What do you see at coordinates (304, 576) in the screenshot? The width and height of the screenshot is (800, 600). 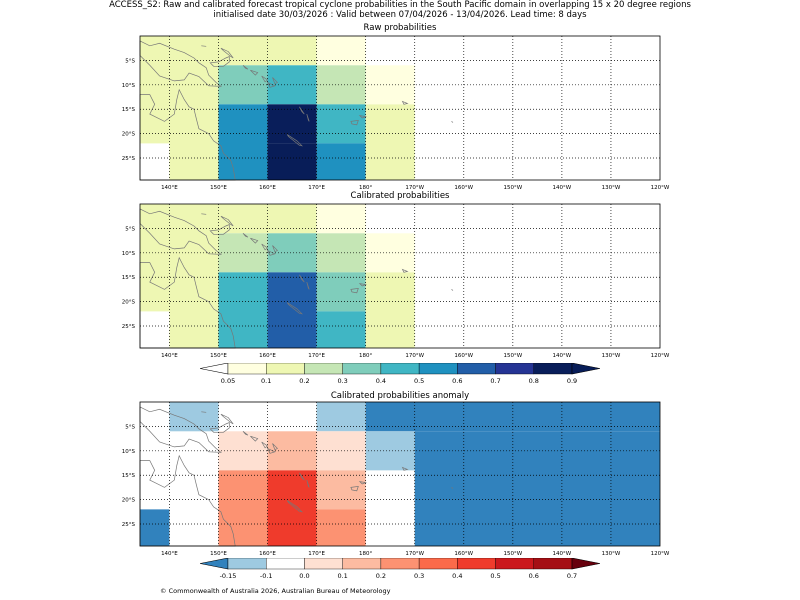 I see `colorbar-tick-label: 0.0` at bounding box center [304, 576].